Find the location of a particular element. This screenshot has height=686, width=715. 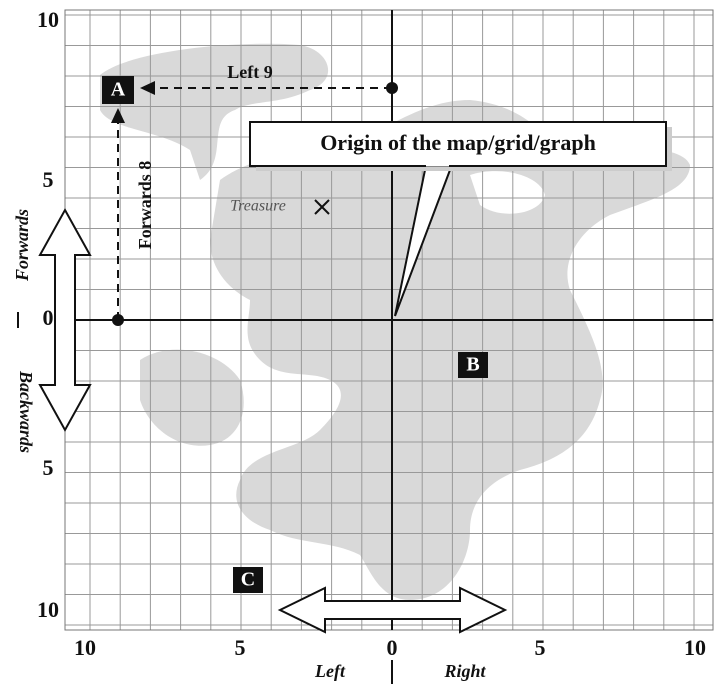

direction-label: Backwards is located at coordinates (26, 411).